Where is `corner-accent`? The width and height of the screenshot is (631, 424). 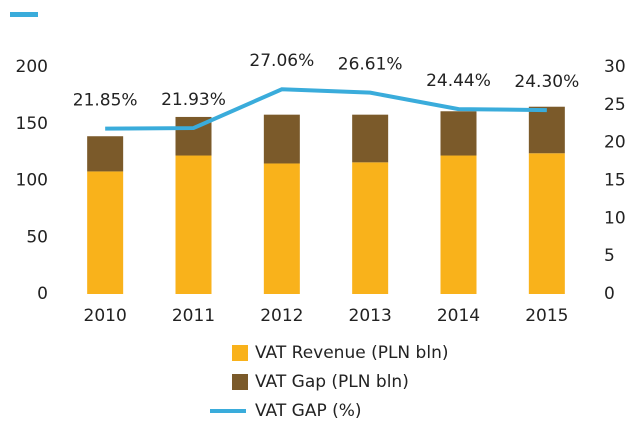
corner-accent is located at coordinates (24, 14).